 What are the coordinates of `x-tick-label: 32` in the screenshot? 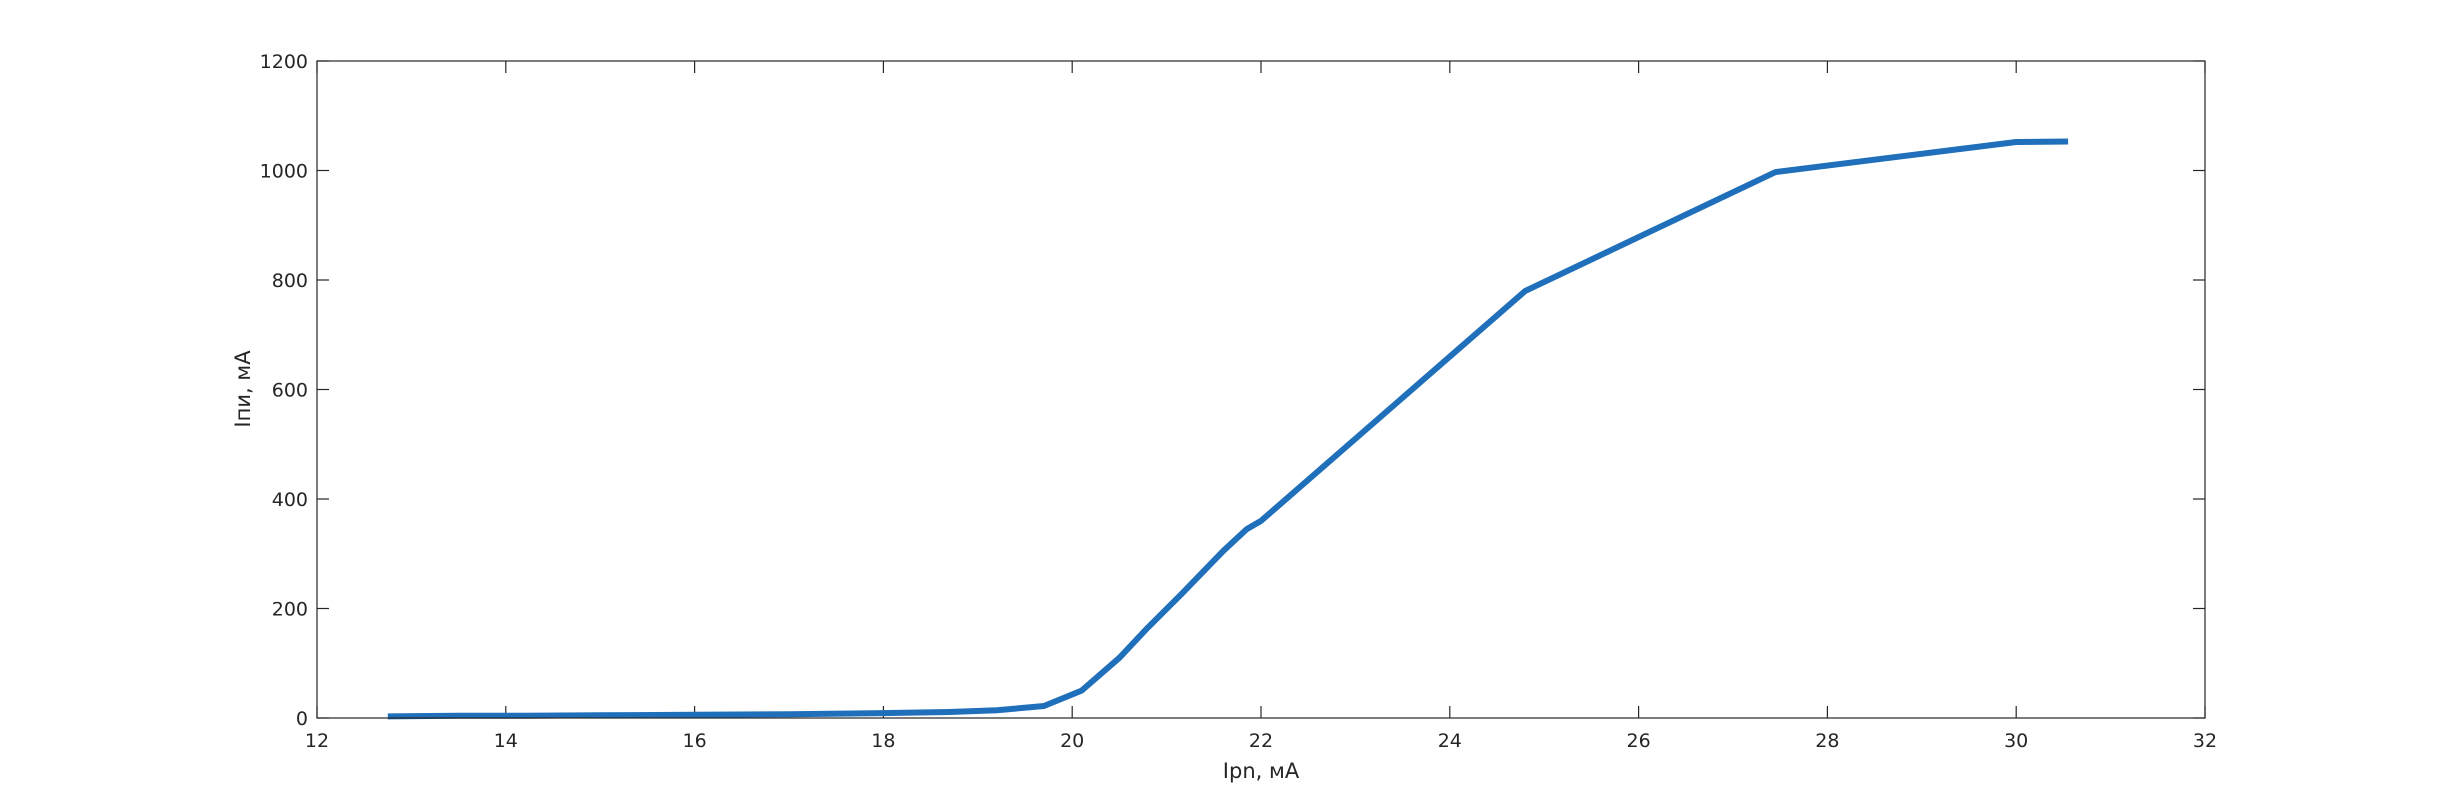 It's located at (2205, 741).